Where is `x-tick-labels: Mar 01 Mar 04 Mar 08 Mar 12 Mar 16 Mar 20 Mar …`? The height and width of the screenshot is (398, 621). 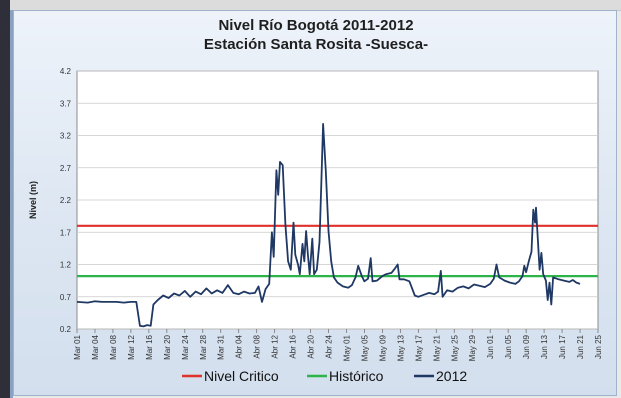 x-tick-labels: Mar 01 Mar 04 Mar 08 Mar 12 Mar 16 Mar 20 Mar … is located at coordinates (338, 345).